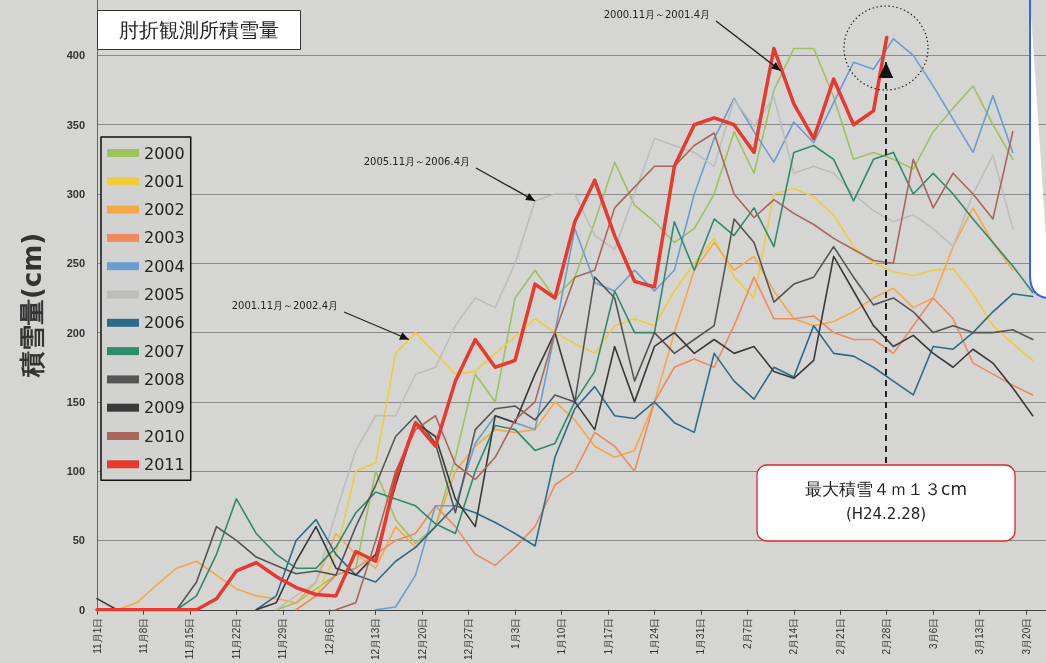 The height and width of the screenshot is (663, 1046). I want to click on y-tick-label: 250, so click(75, 263).